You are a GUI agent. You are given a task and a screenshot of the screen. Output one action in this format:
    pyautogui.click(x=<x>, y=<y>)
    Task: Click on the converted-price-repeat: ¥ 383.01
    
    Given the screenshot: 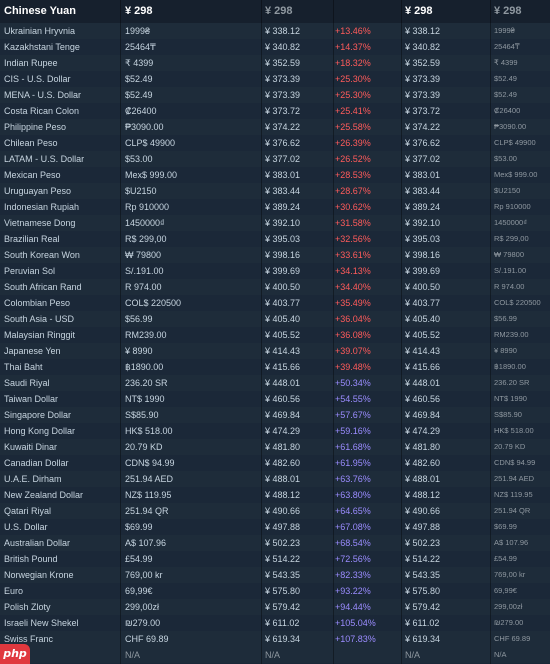 What is the action you would take?
    pyautogui.click(x=423, y=175)
    